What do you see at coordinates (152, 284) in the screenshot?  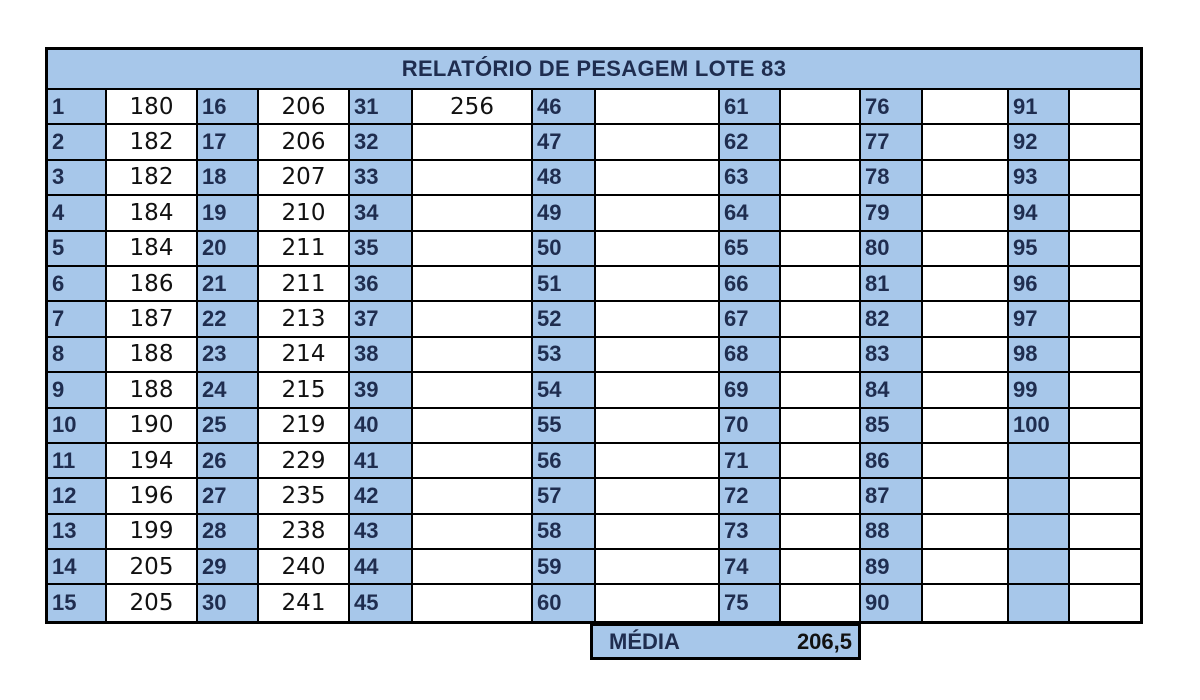 I see `weight-value-cell: 186` at bounding box center [152, 284].